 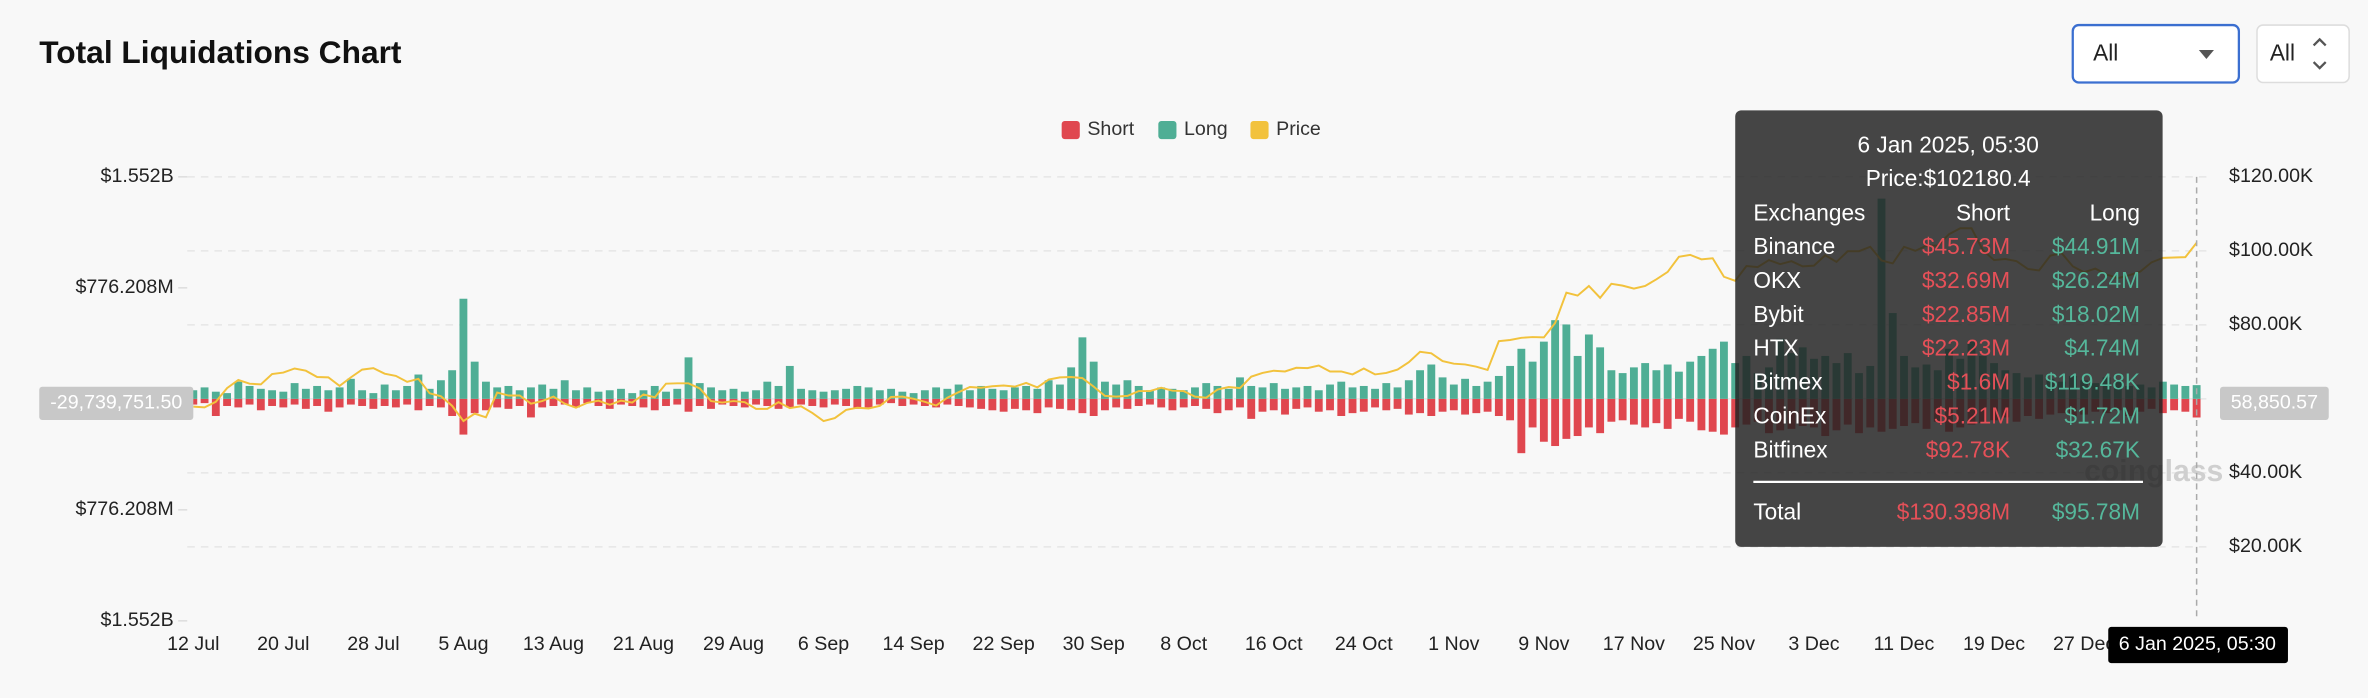 What do you see at coordinates (2096, 314) in the screenshot?
I see `tooltip-cell: $18.02M` at bounding box center [2096, 314].